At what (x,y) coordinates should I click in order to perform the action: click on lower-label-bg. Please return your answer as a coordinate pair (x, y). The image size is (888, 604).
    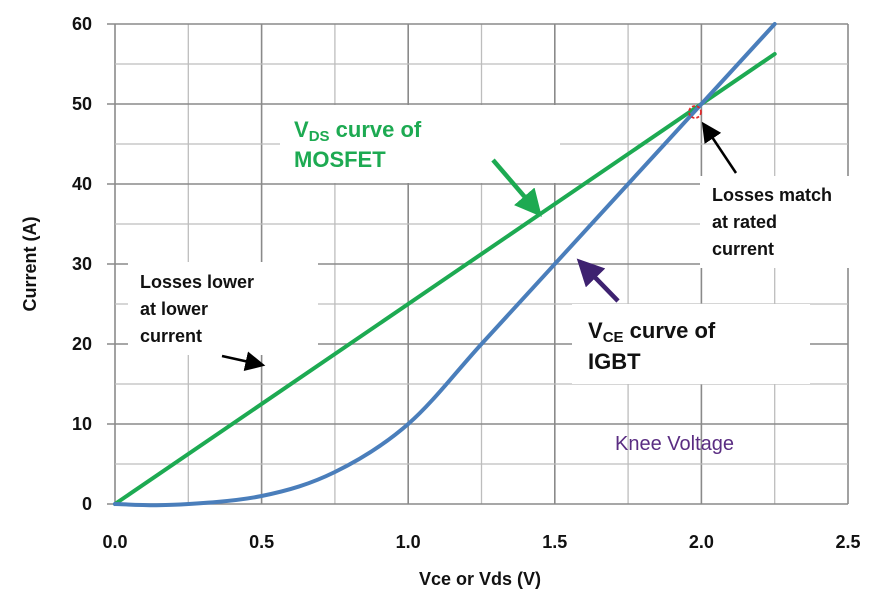
    Looking at the image, I should click on (223, 308).